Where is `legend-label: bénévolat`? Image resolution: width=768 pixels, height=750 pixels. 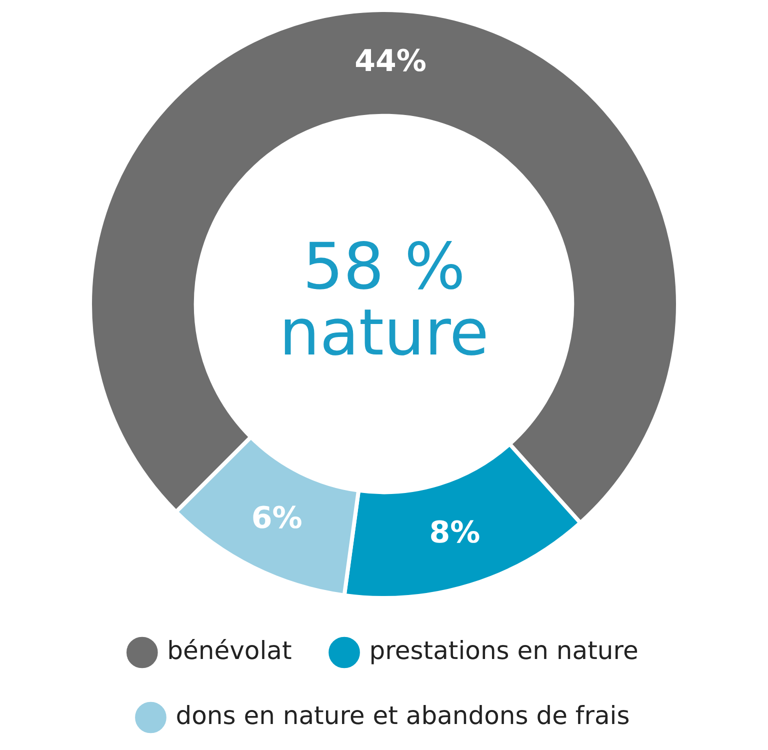 legend-label: bénévolat is located at coordinates (229, 650).